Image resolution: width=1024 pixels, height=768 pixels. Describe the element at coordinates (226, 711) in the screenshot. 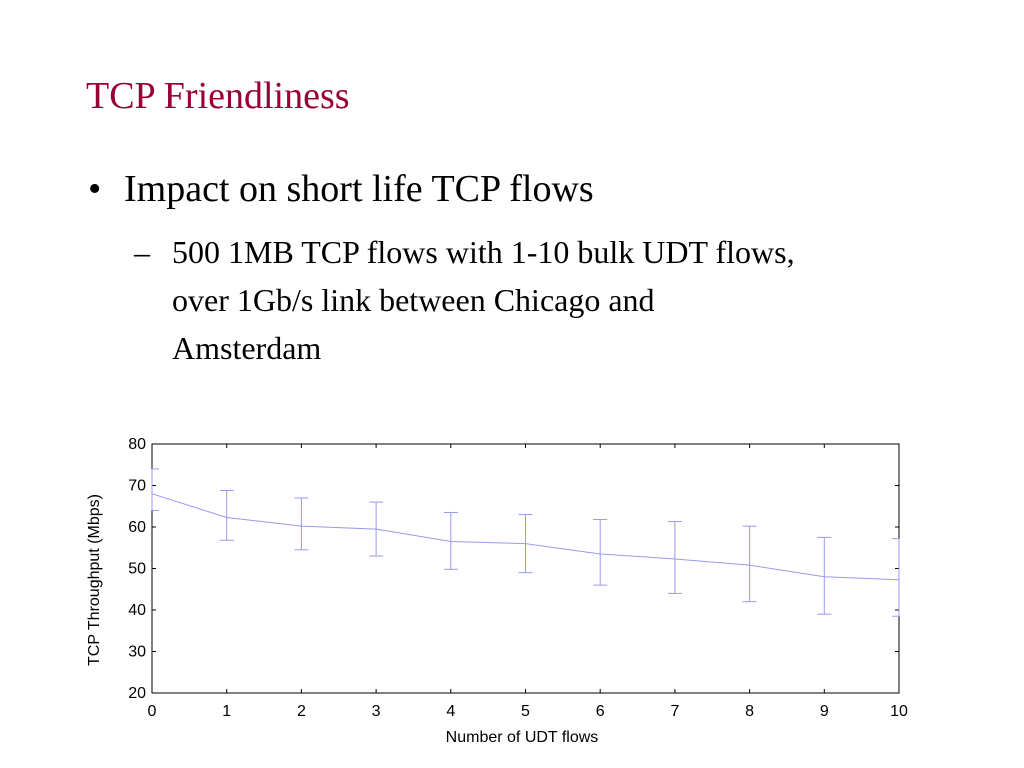

I see `x-tick-label: 1` at that location.